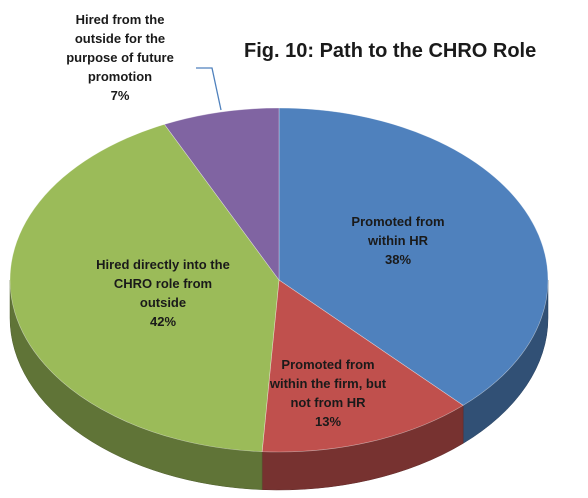 This screenshot has width=588, height=498. Describe the element at coordinates (209, 89) in the screenshot. I see `leader-line` at that location.